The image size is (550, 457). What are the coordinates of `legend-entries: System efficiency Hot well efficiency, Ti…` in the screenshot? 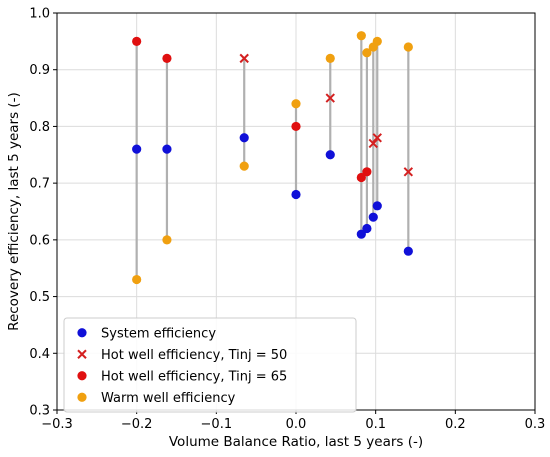 It's located at (182, 366).